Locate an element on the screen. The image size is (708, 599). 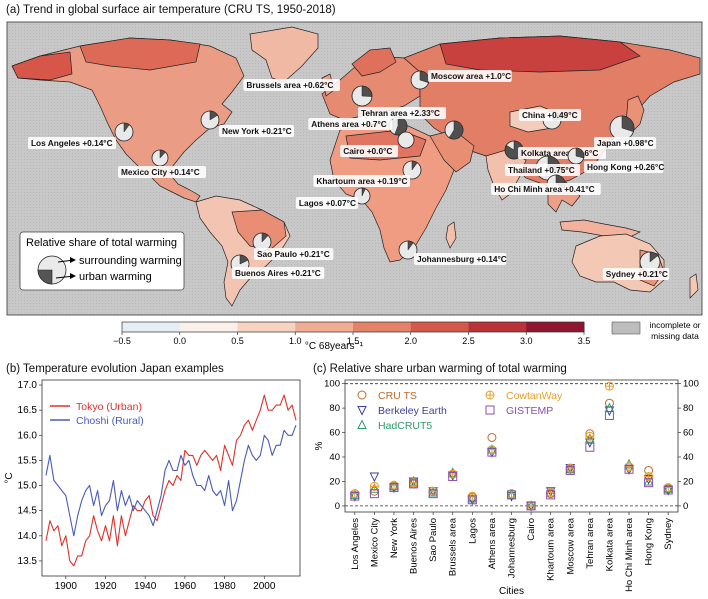
city-label: Japan +0.98°C is located at coordinates (625, 143).